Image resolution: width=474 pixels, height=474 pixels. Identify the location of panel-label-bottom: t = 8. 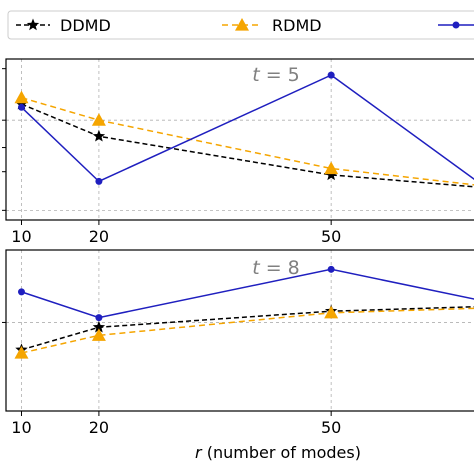
(276, 268).